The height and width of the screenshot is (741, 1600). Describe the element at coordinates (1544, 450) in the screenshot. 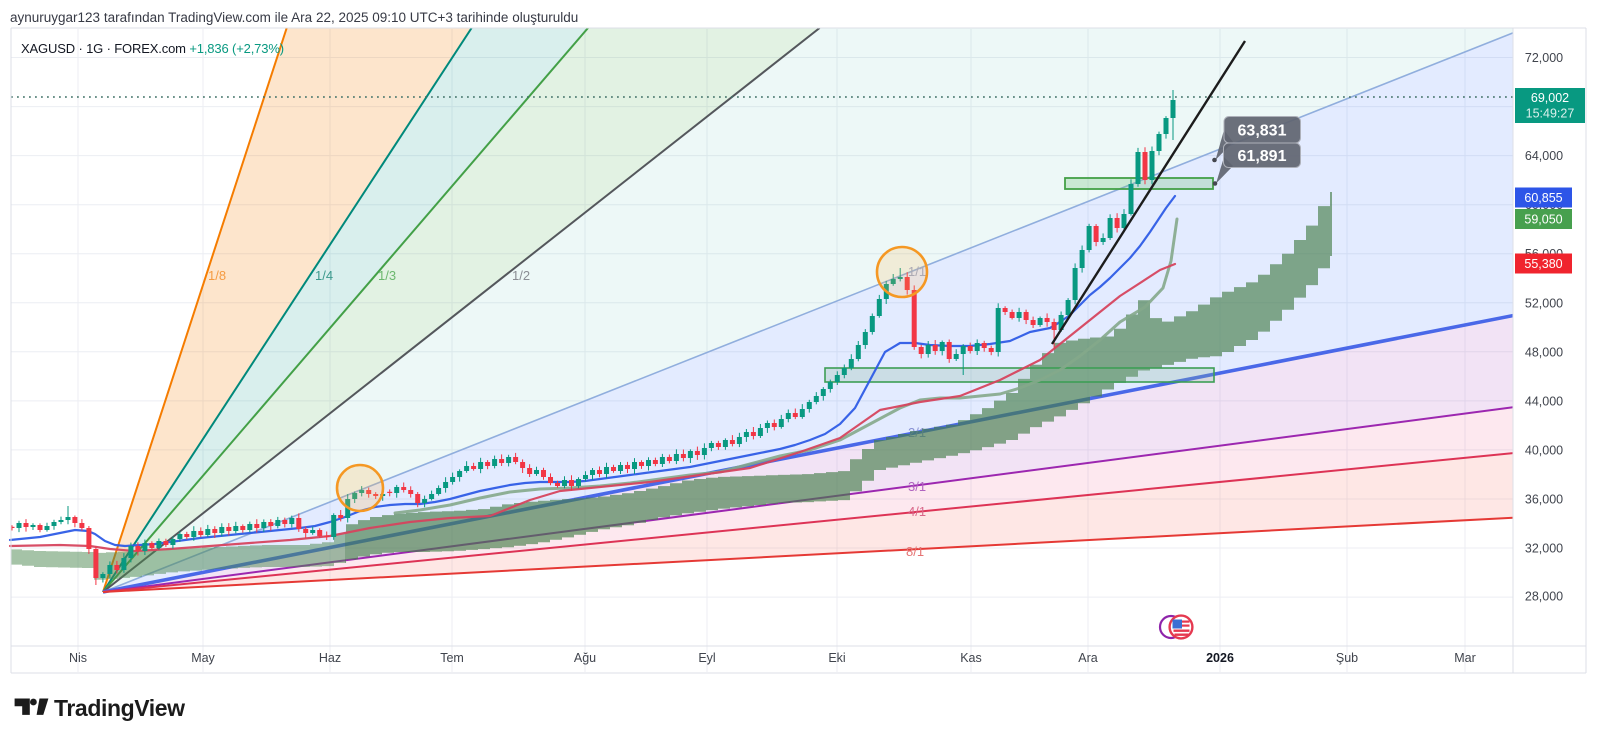

I see `svg-text: 40,000` at that location.